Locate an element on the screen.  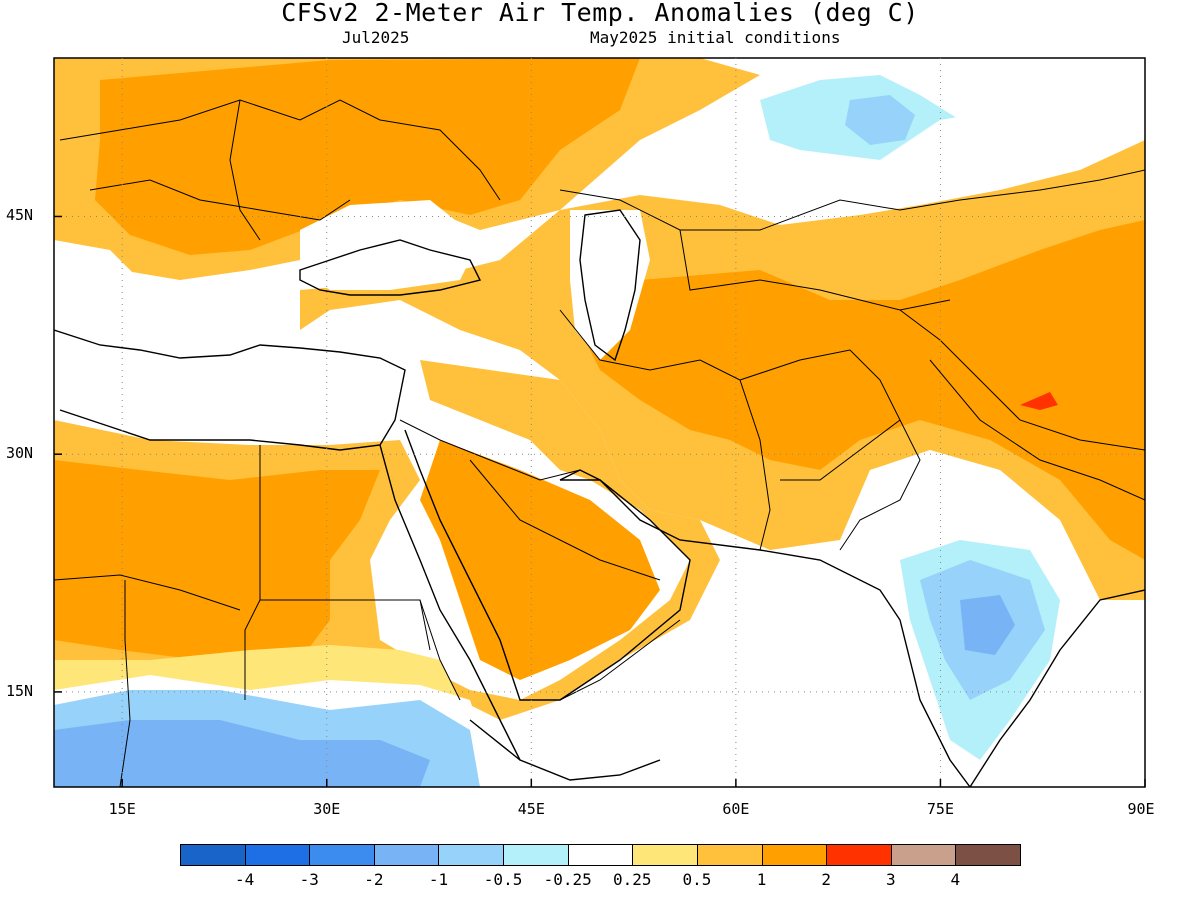
lon-tick-label: 75E is located at coordinates (940, 809).